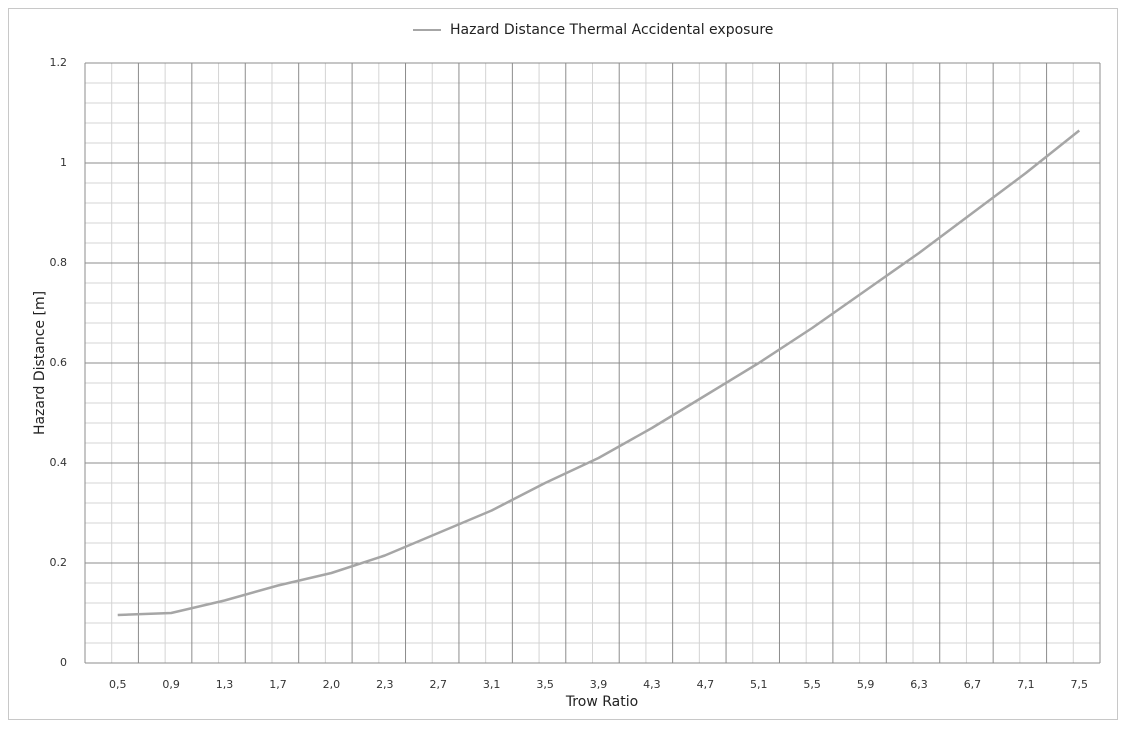 The width and height of the screenshot is (1126, 731). What do you see at coordinates (59, 62) in the screenshot?
I see `y-tick-label: 1.2` at bounding box center [59, 62].